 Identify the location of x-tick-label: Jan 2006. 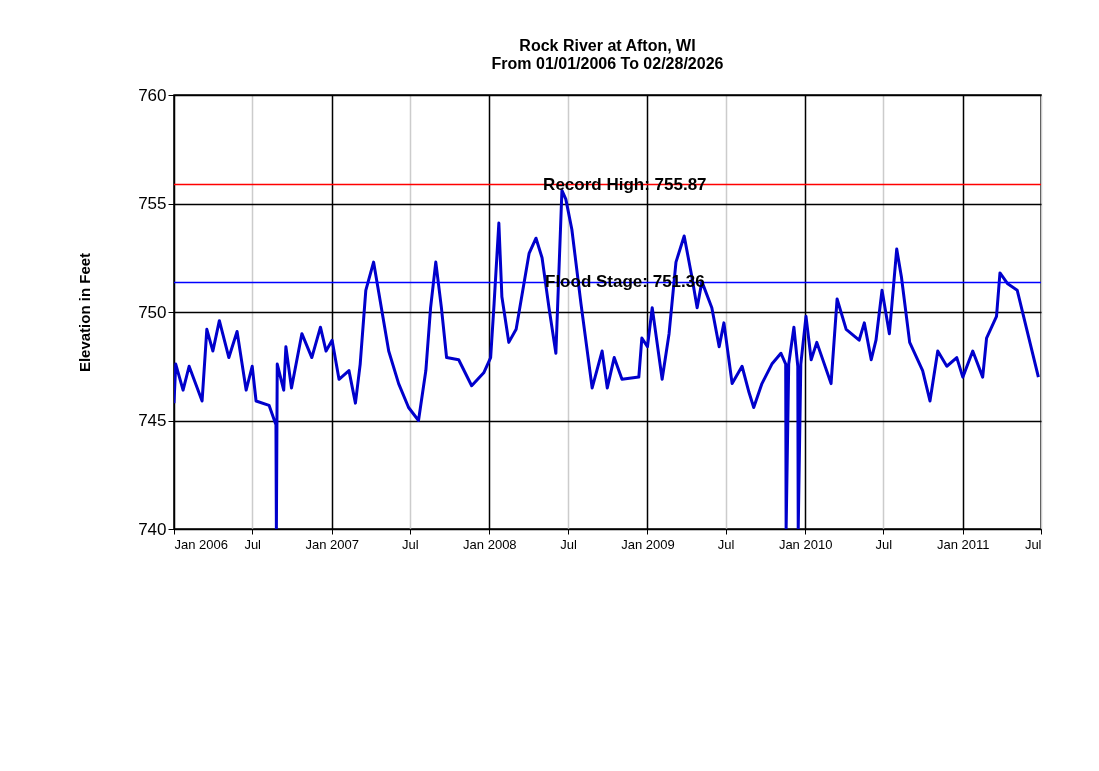
(201, 544).